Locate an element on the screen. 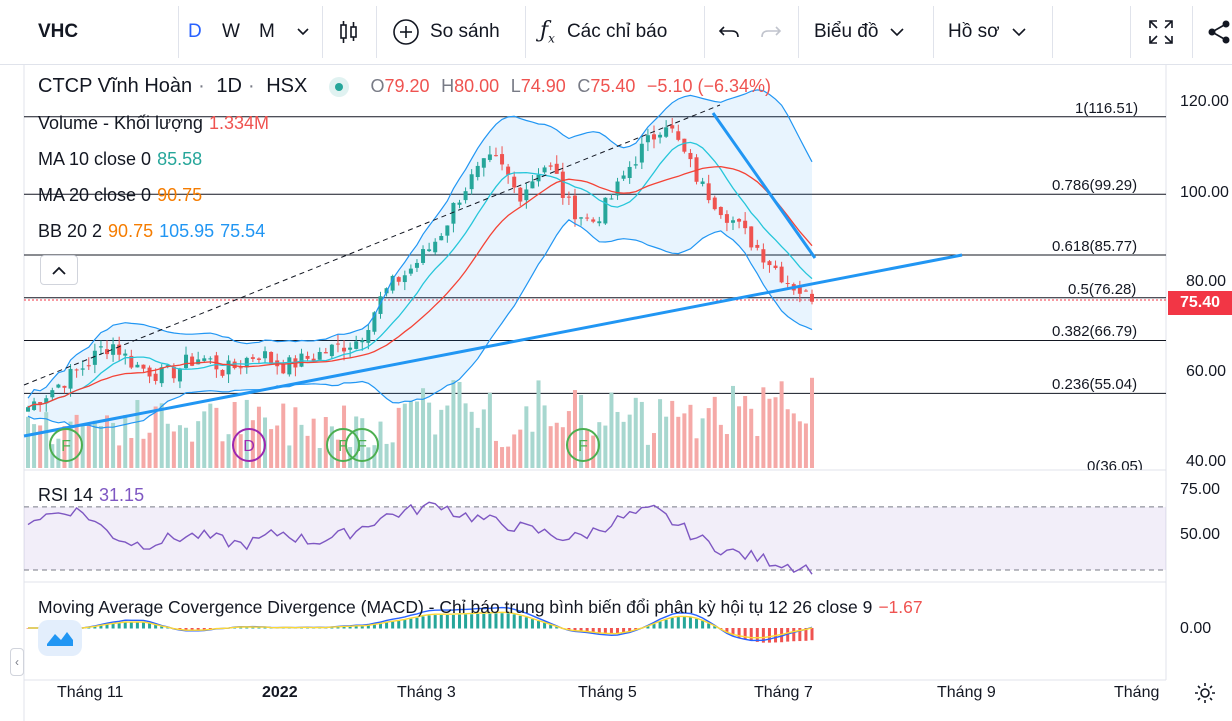 The image size is (1232, 721). volume-legend: Volume - Khối lượng 1.334M is located at coordinates (156, 123).